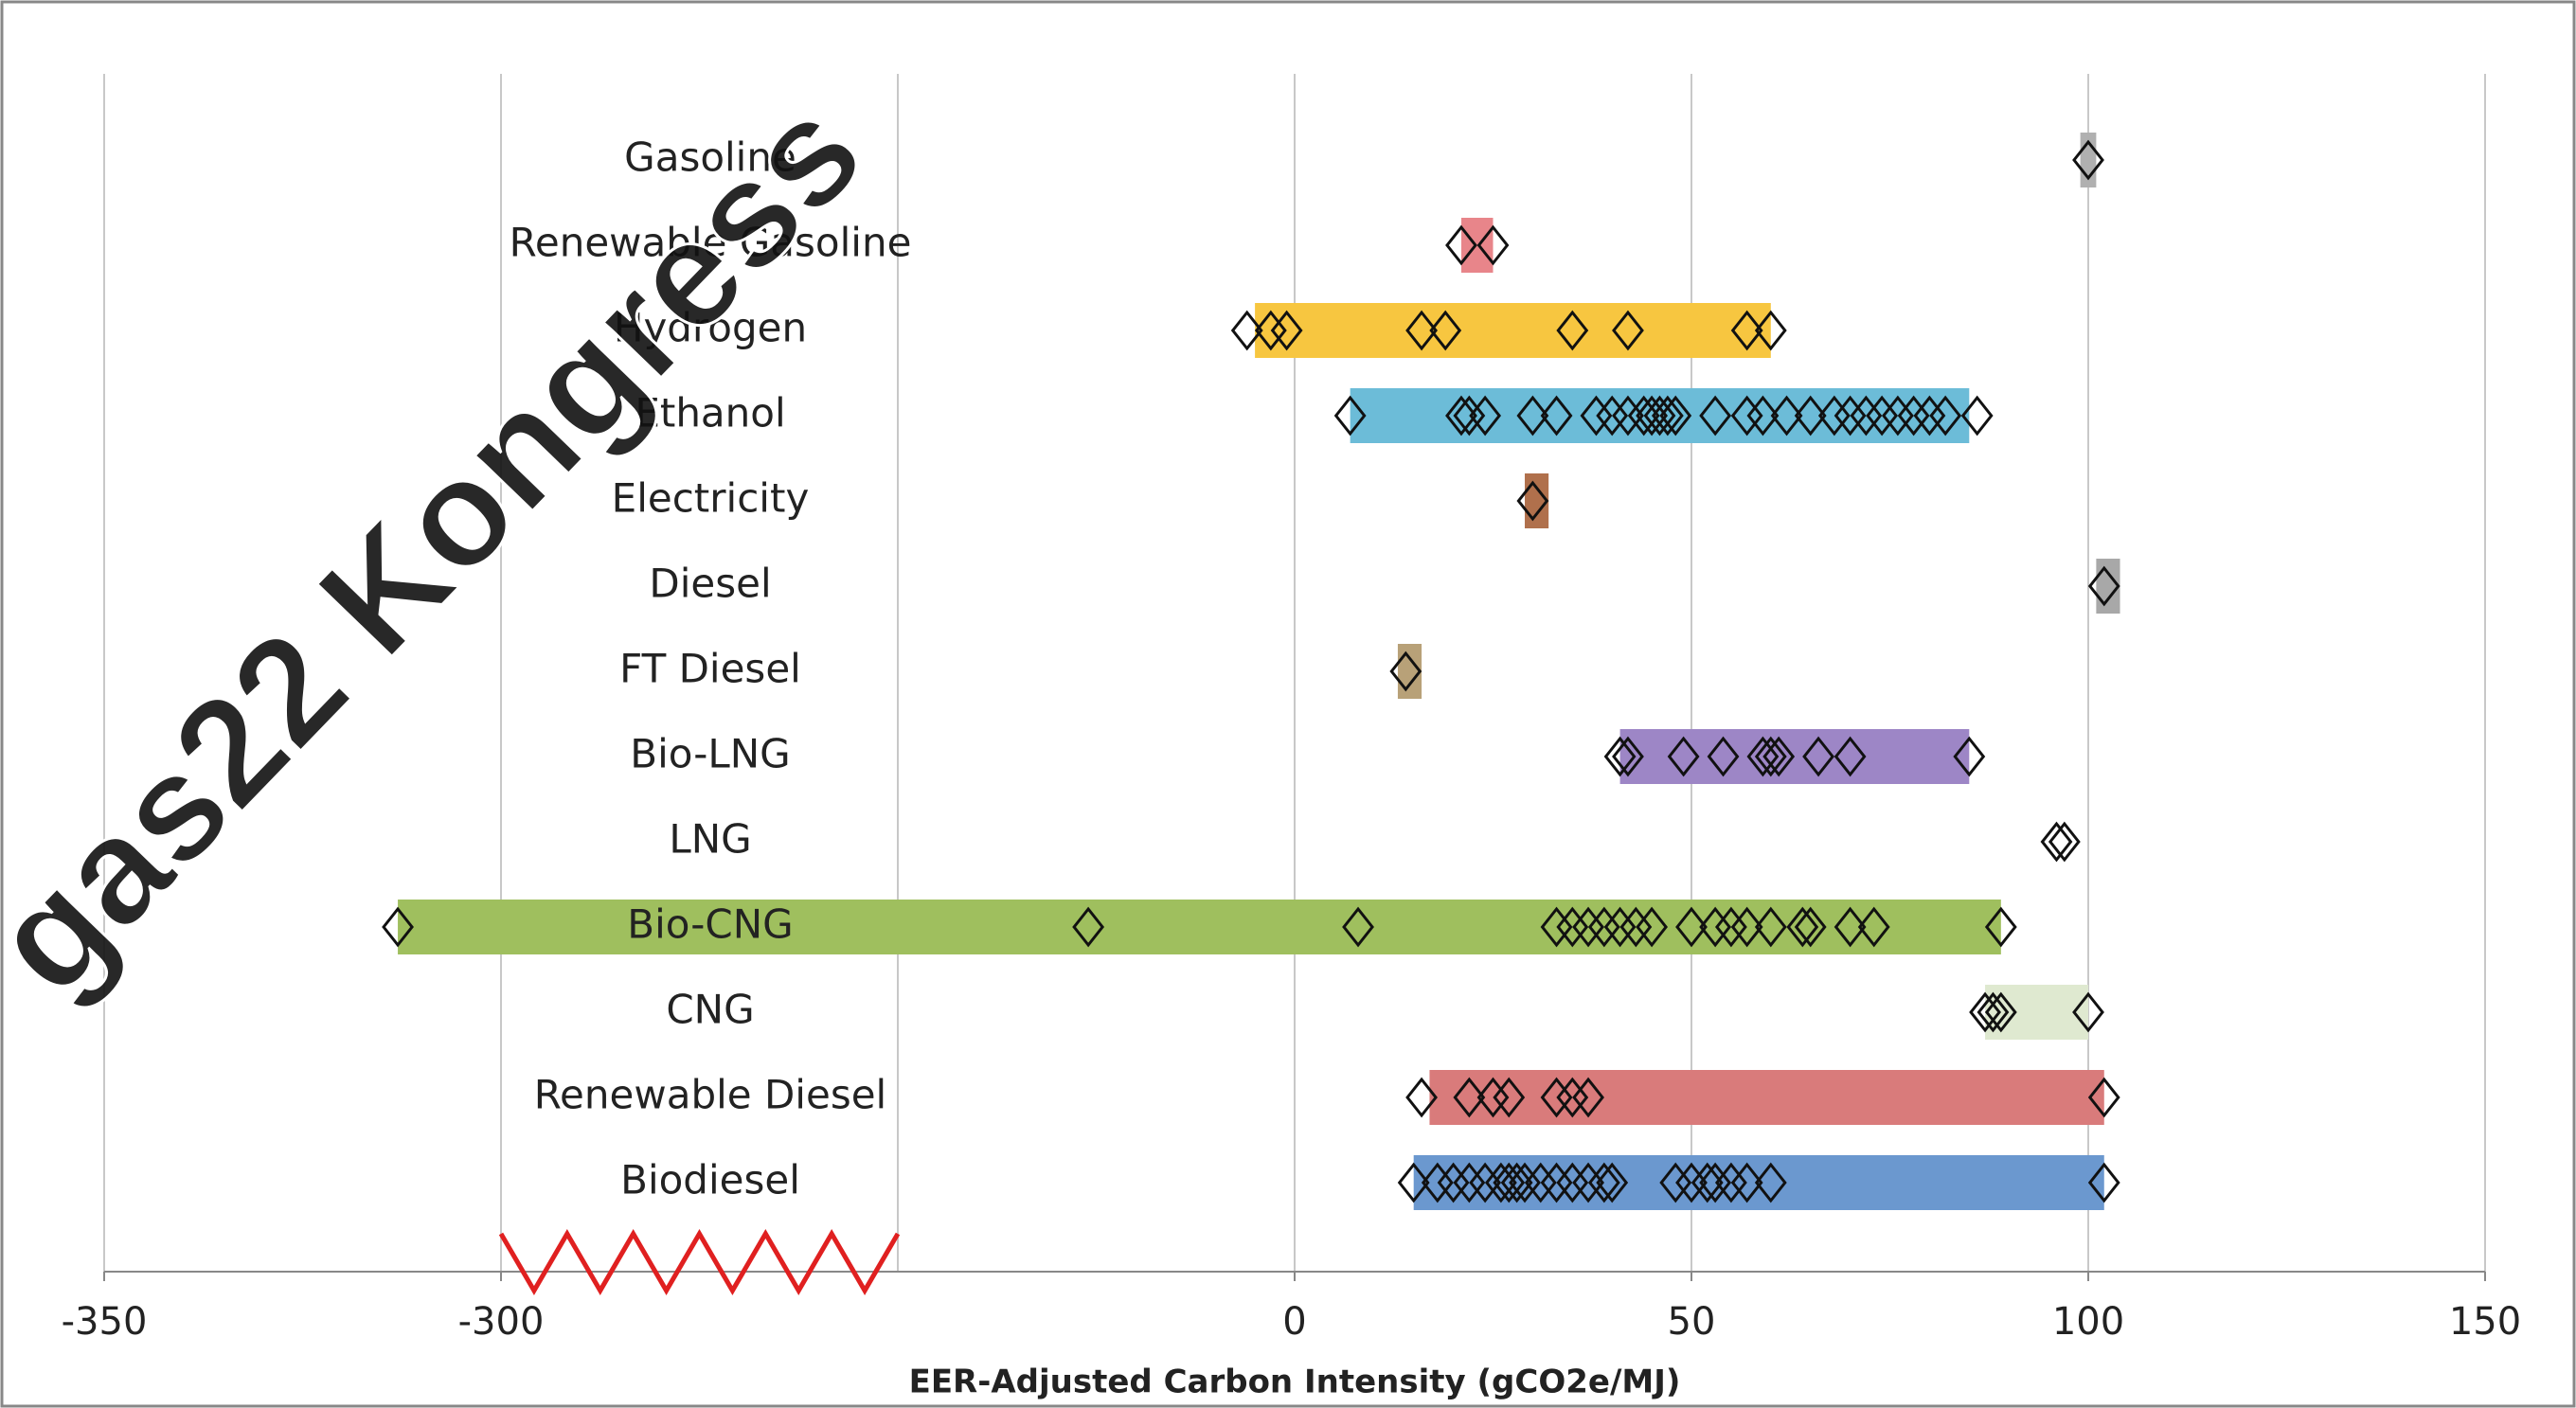 The width and height of the screenshot is (2576, 1408). What do you see at coordinates (710, 157) in the screenshot?
I see `category-label: Gasoline` at bounding box center [710, 157].